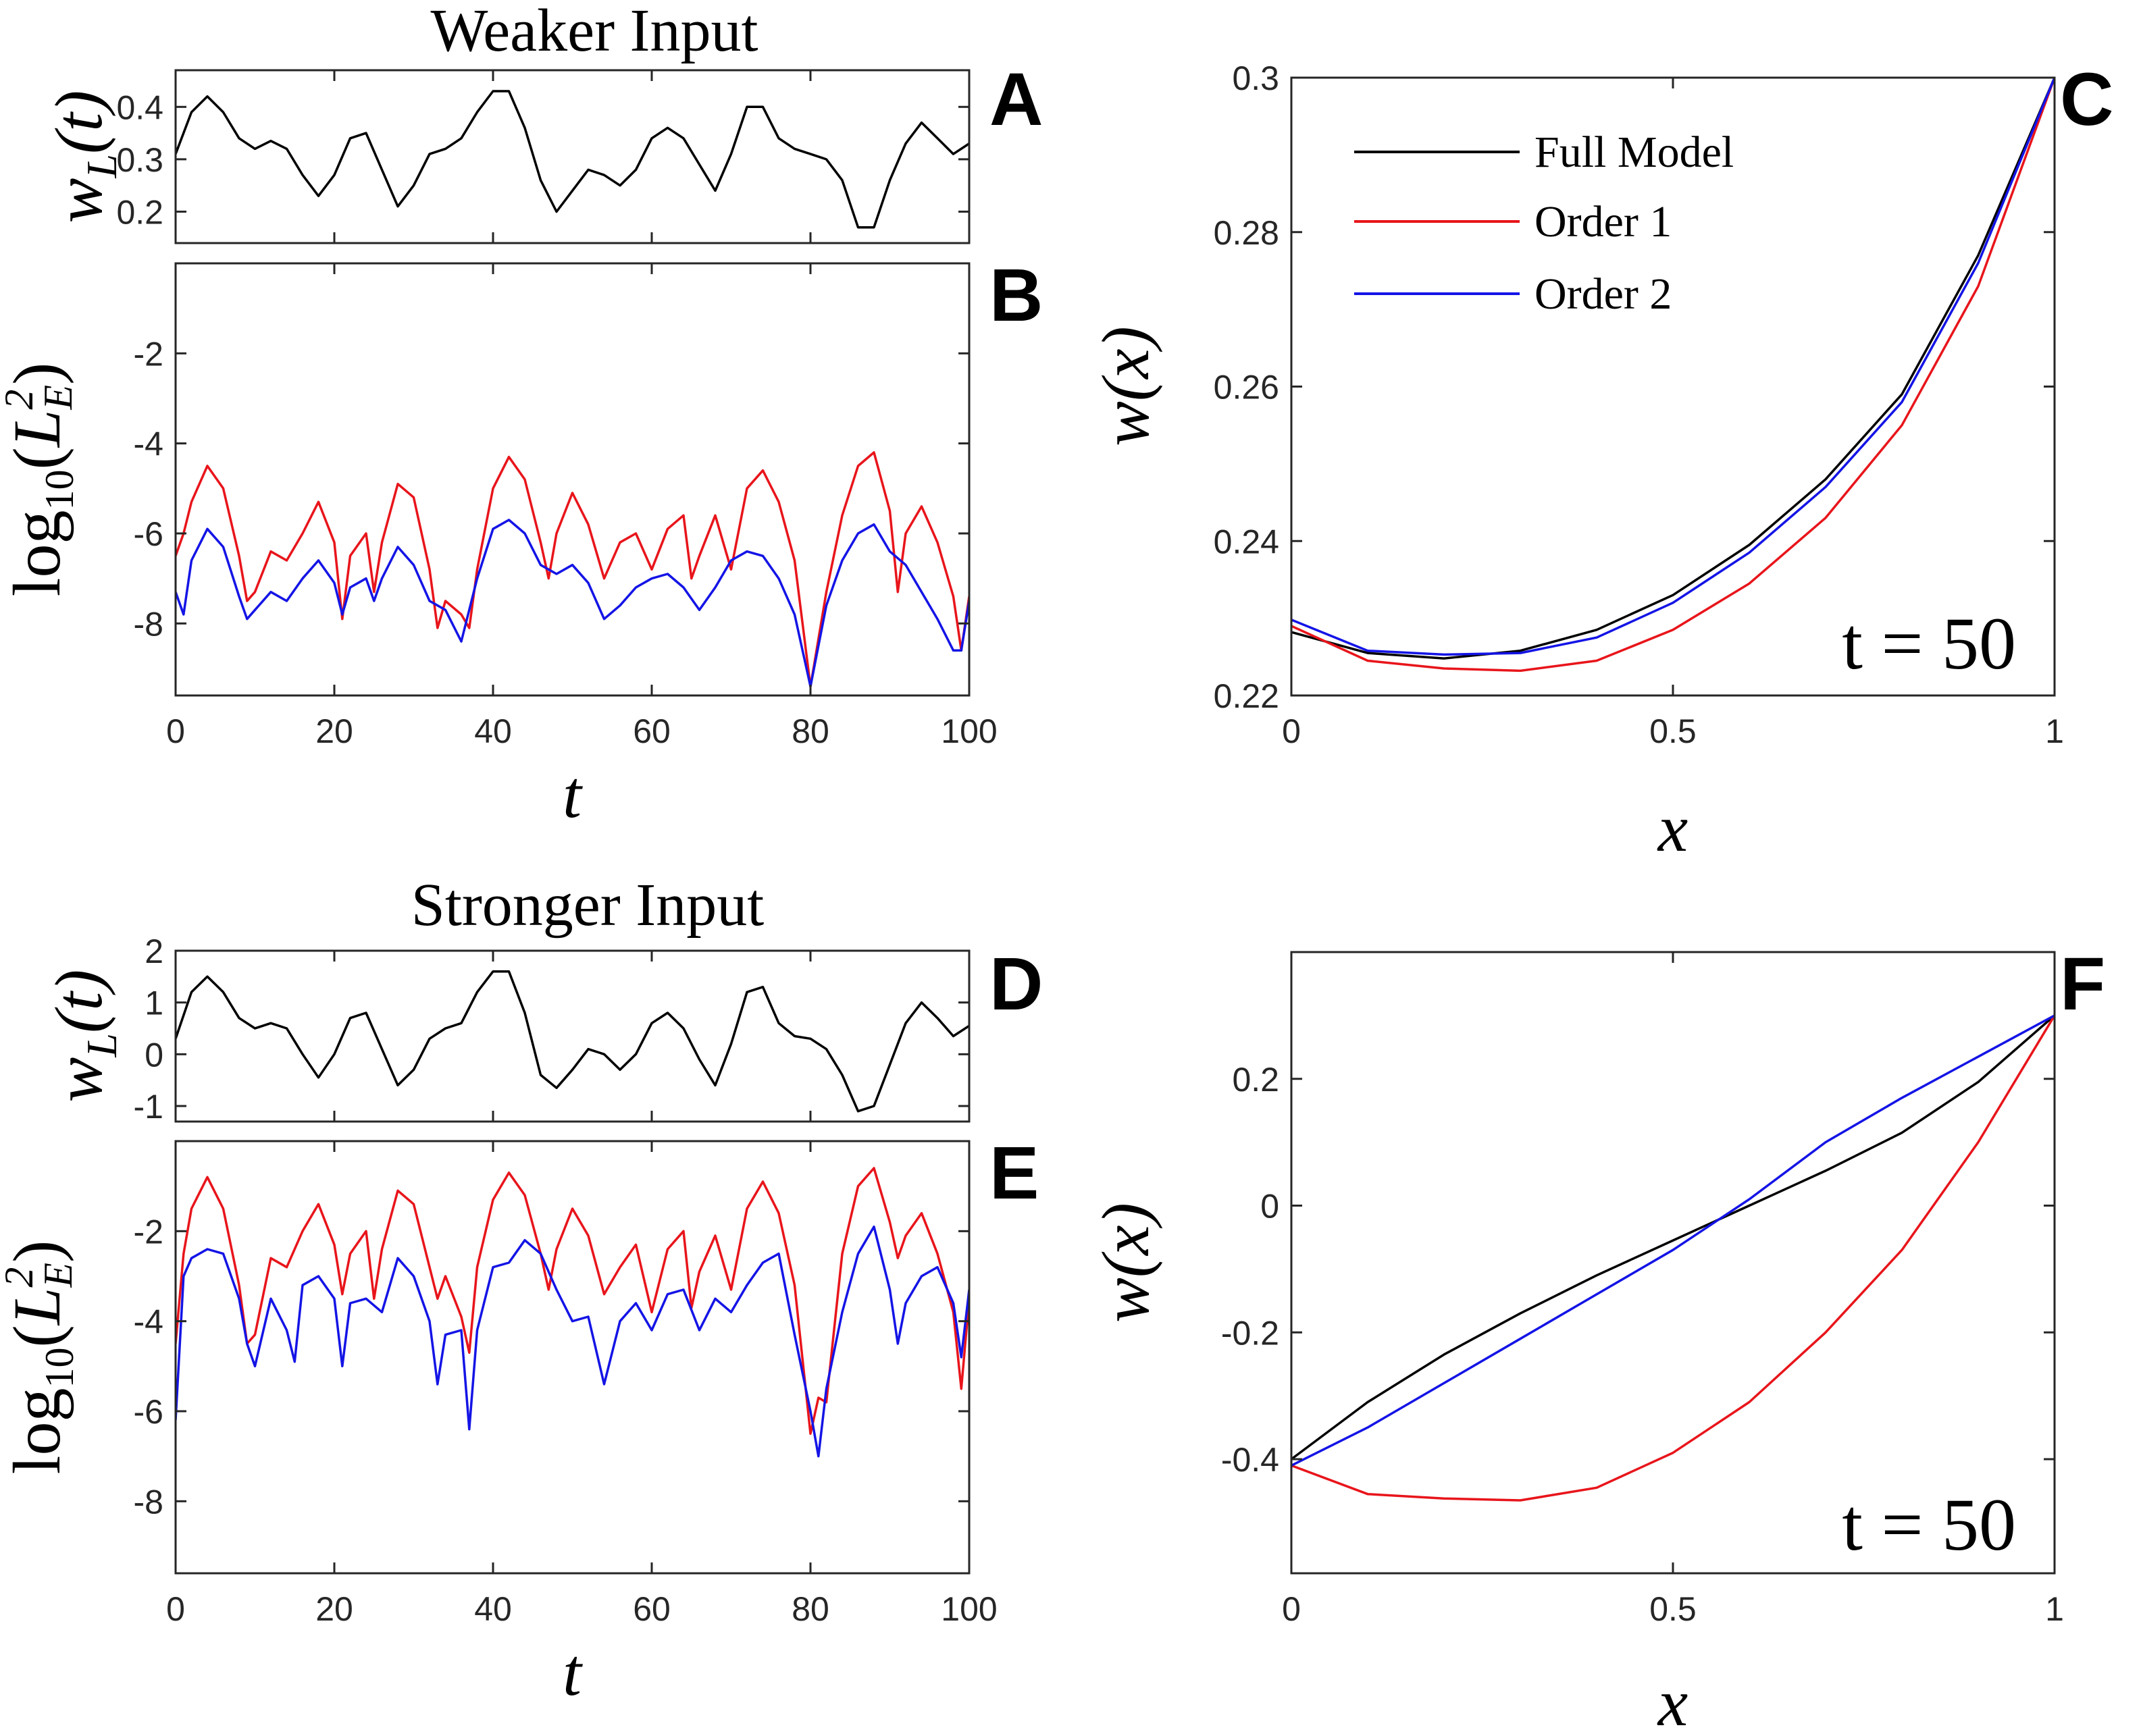 This screenshot has width=2141, height=1736. What do you see at coordinates (652, 731) in the screenshot?
I see `panel-b-xtick-label: 60` at bounding box center [652, 731].